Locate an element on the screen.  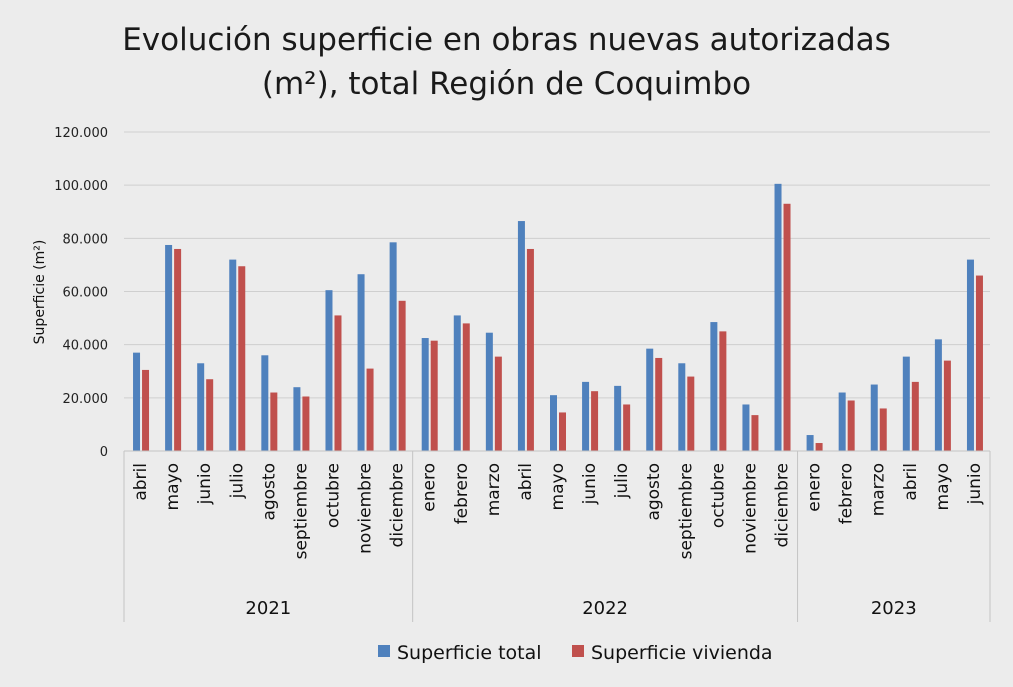
y-tick-label: 80.000 is located at coordinates (86, 239).